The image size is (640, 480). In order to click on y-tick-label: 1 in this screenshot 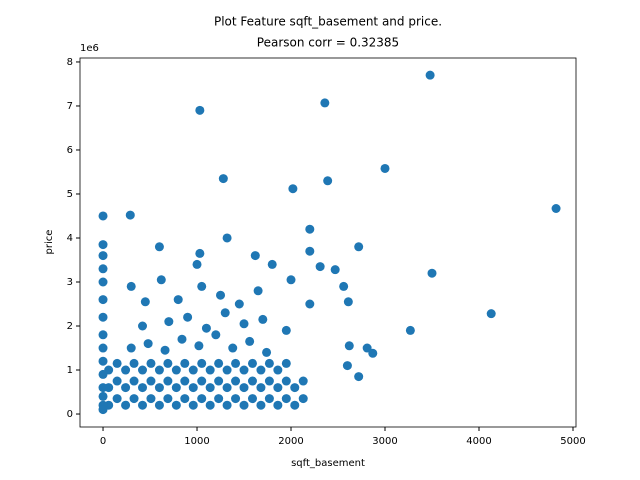, I will do `click(70, 370)`.